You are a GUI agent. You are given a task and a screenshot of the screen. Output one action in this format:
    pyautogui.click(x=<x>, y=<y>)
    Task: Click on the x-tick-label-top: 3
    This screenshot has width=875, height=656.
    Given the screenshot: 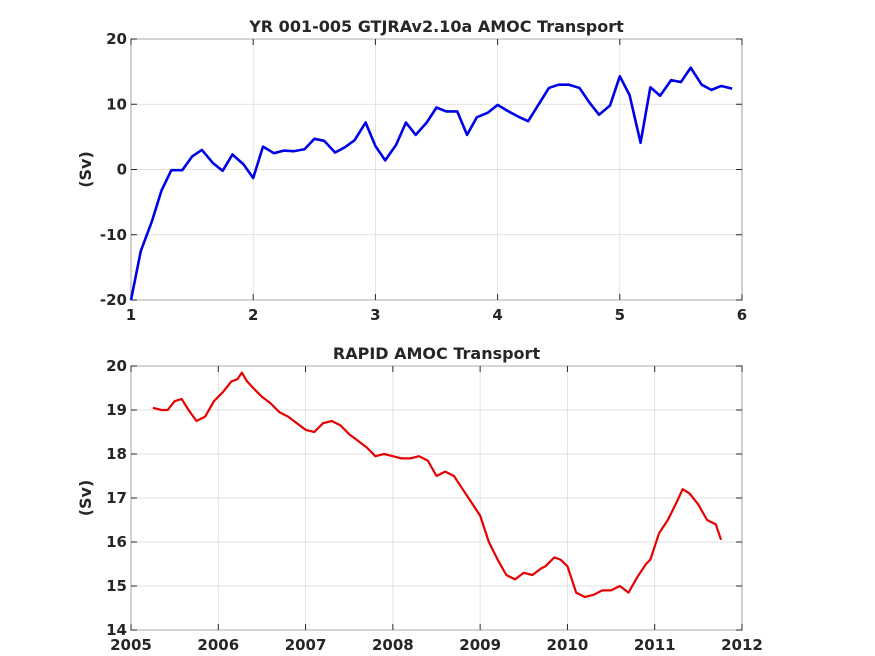 What is the action you would take?
    pyautogui.click(x=375, y=315)
    